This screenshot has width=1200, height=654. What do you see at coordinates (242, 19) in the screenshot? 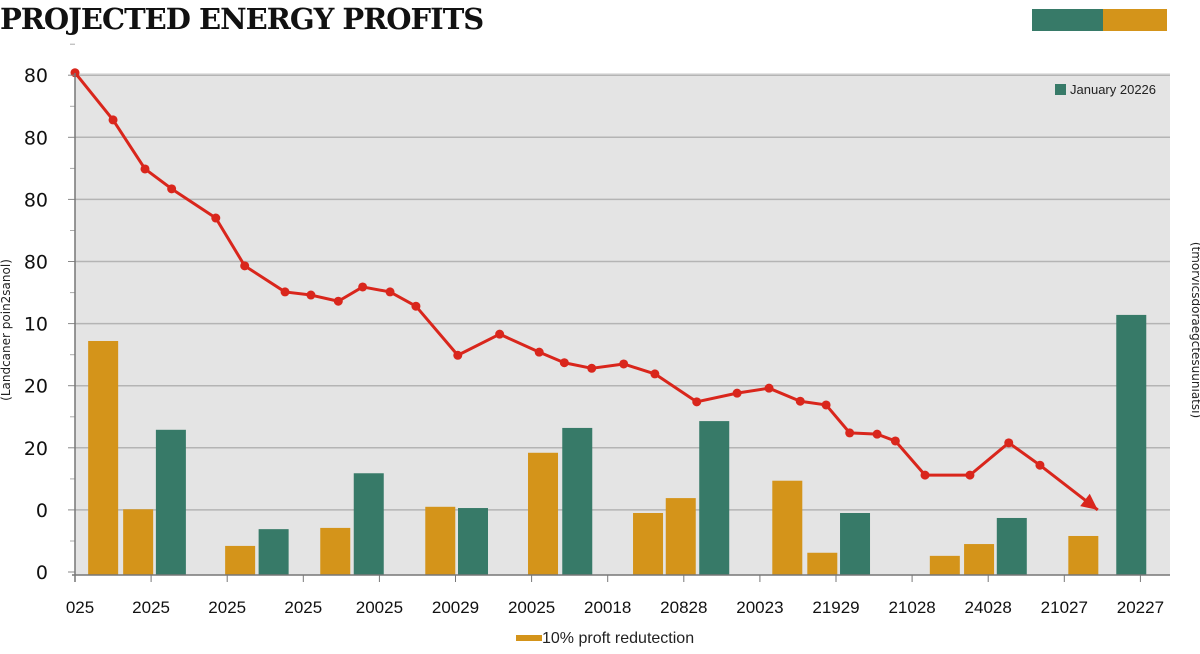
I see `chart-title: PROJECTED ENERGY PROFITS` at bounding box center [242, 19].